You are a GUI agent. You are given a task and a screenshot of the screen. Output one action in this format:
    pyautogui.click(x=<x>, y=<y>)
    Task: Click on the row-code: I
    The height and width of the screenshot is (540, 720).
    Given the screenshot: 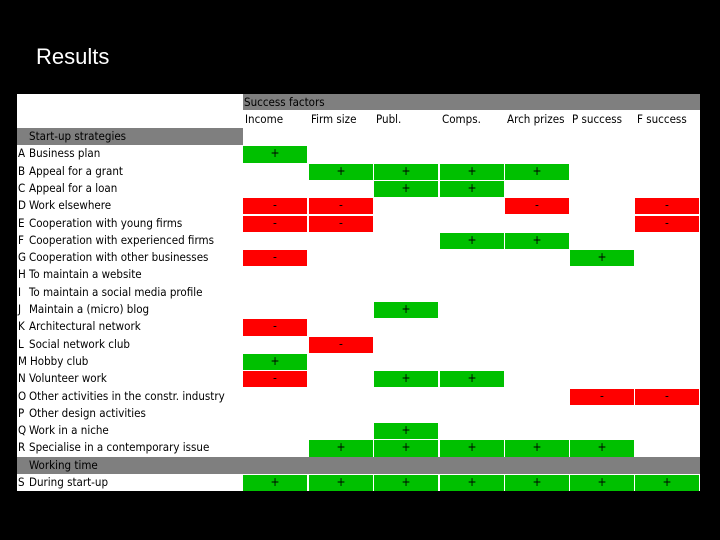 What is the action you would take?
    pyautogui.click(x=20, y=291)
    